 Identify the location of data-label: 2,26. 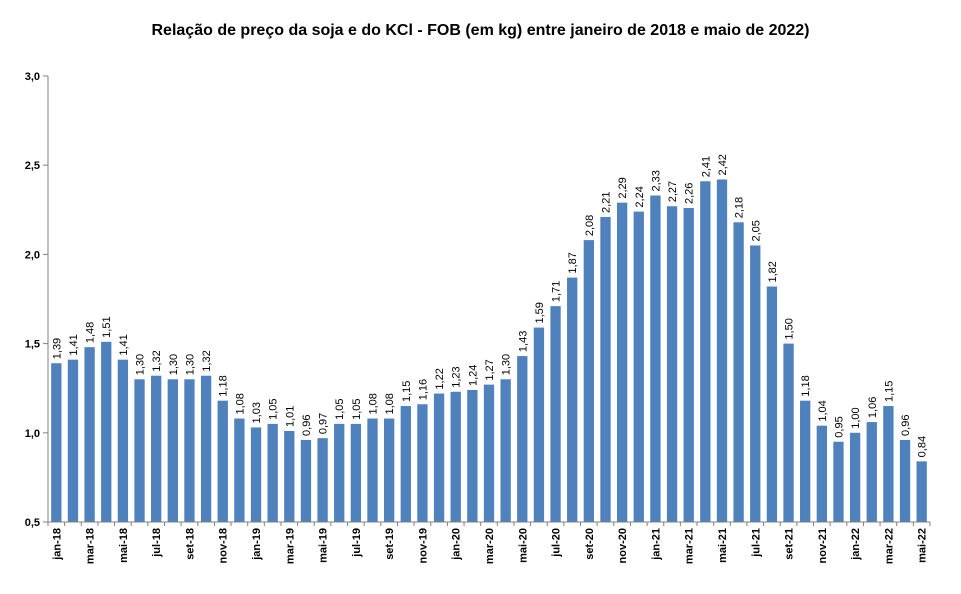
(690, 193).